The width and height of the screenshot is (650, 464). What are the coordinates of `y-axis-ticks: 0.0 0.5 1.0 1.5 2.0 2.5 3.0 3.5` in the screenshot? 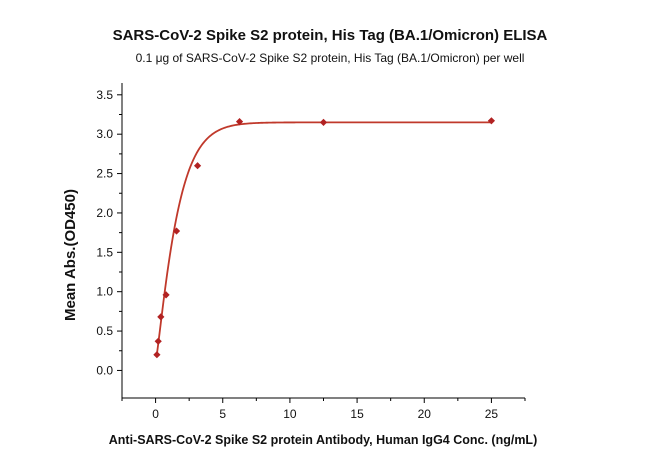 It's located at (109, 232).